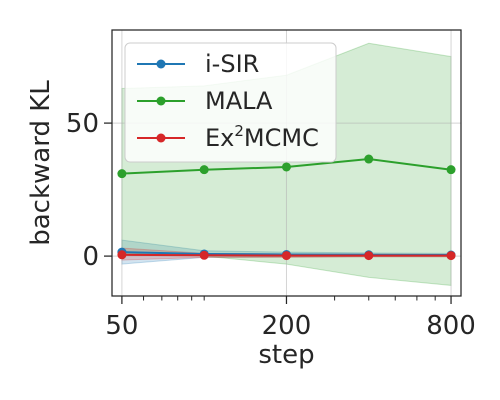 The height and width of the screenshot is (400, 500). Describe the element at coordinates (232, 64) in the screenshot. I see `legend-label: i-SIR` at that location.